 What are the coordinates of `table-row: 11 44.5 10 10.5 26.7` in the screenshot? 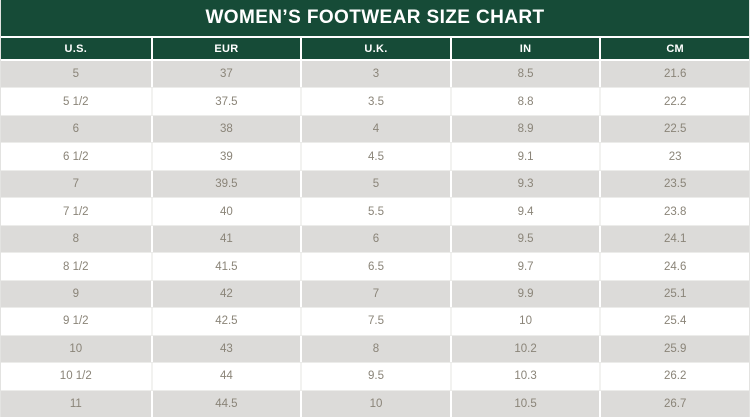 It's located at (375, 403).